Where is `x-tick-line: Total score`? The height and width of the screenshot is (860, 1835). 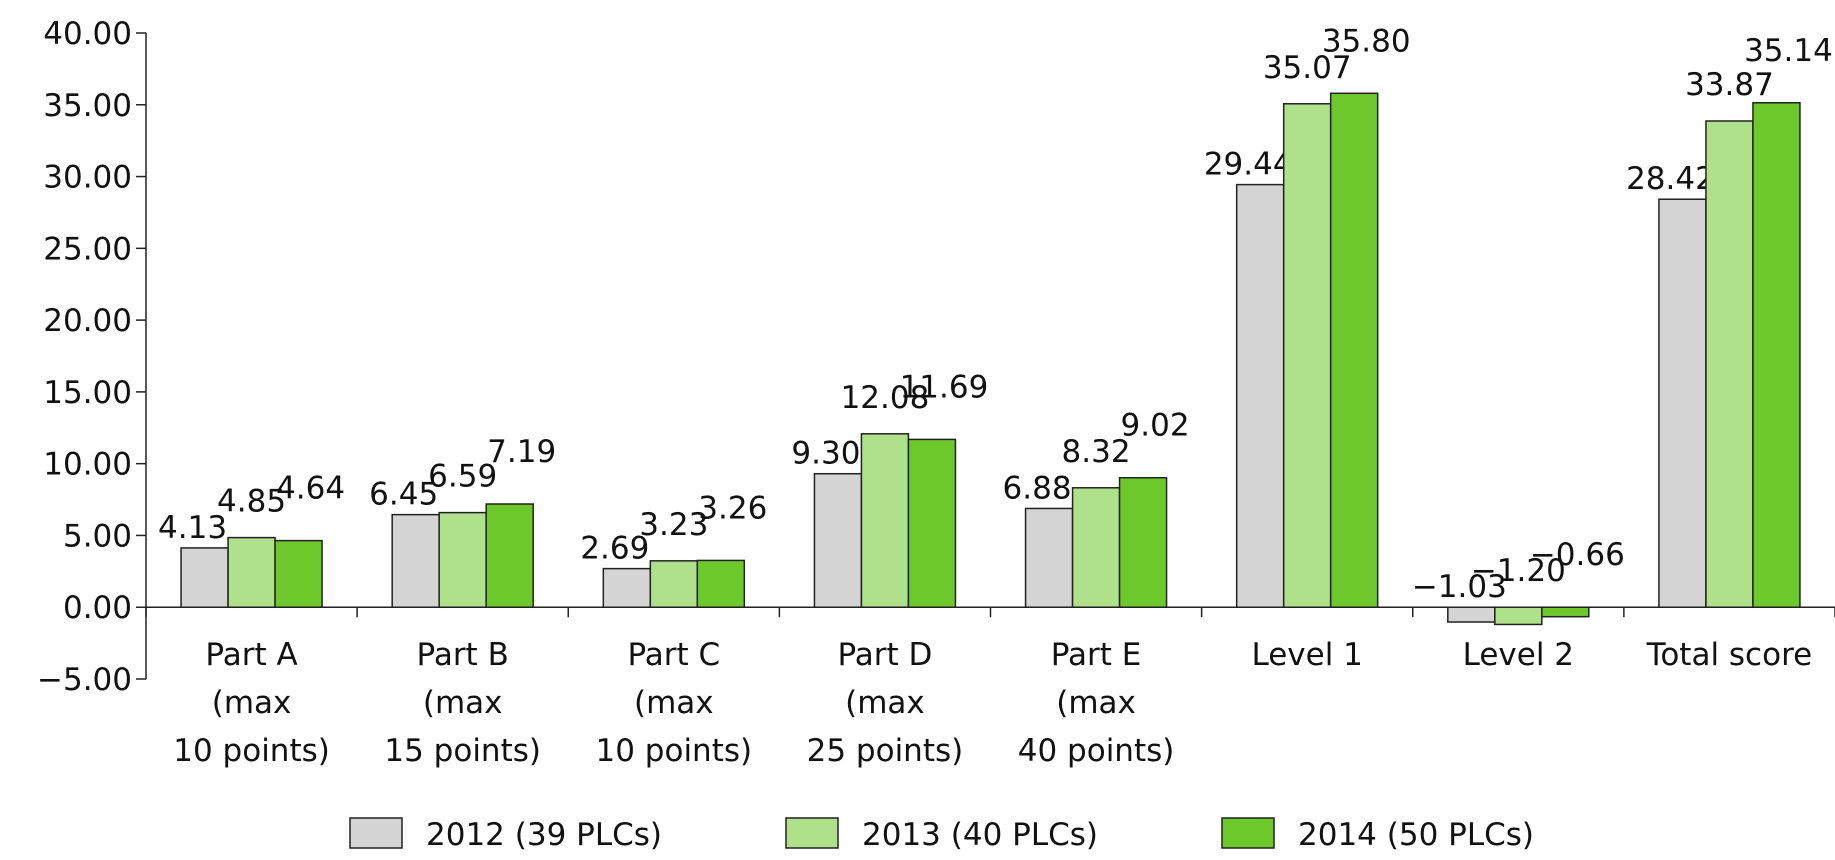 x-tick-line: Total score is located at coordinates (1729, 655).